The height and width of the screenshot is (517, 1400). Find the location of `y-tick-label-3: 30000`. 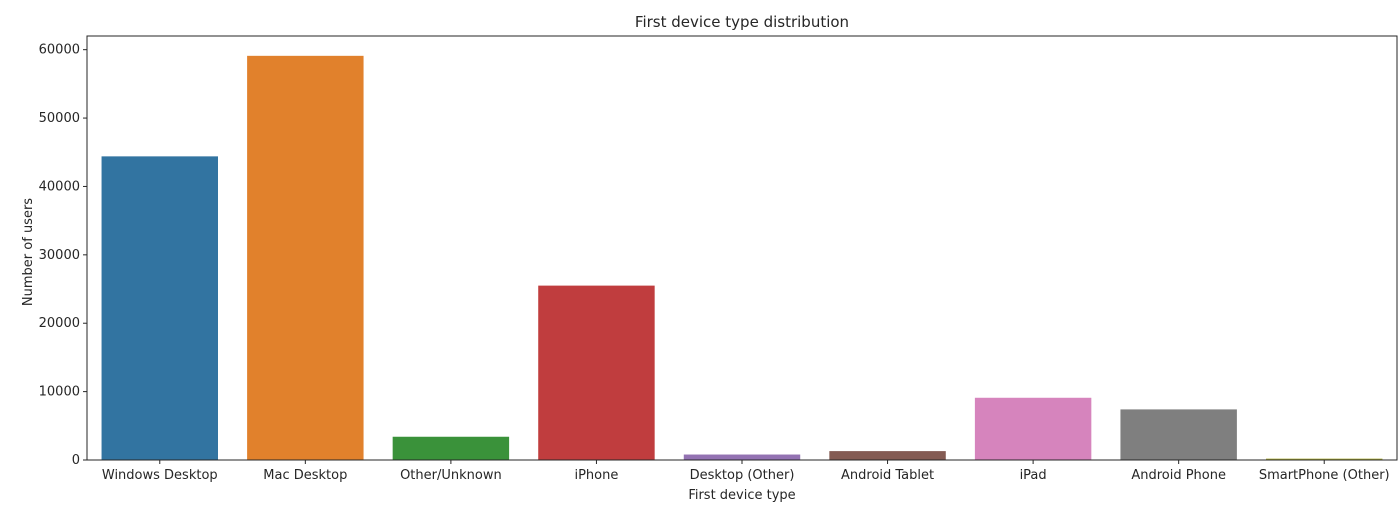

y-tick-label-3: 30000 is located at coordinates (59, 255).